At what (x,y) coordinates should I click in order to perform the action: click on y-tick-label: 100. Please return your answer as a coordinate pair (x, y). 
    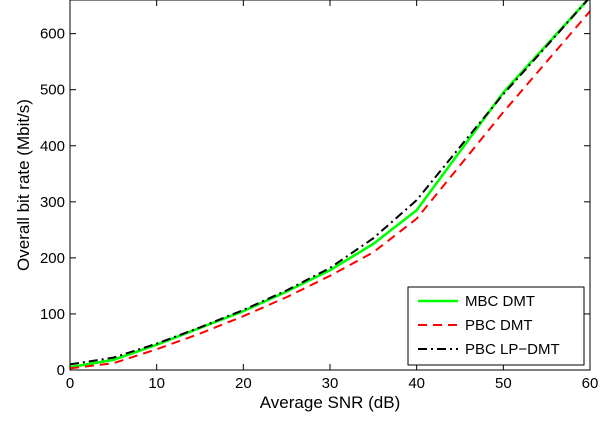
    Looking at the image, I should click on (52, 314).